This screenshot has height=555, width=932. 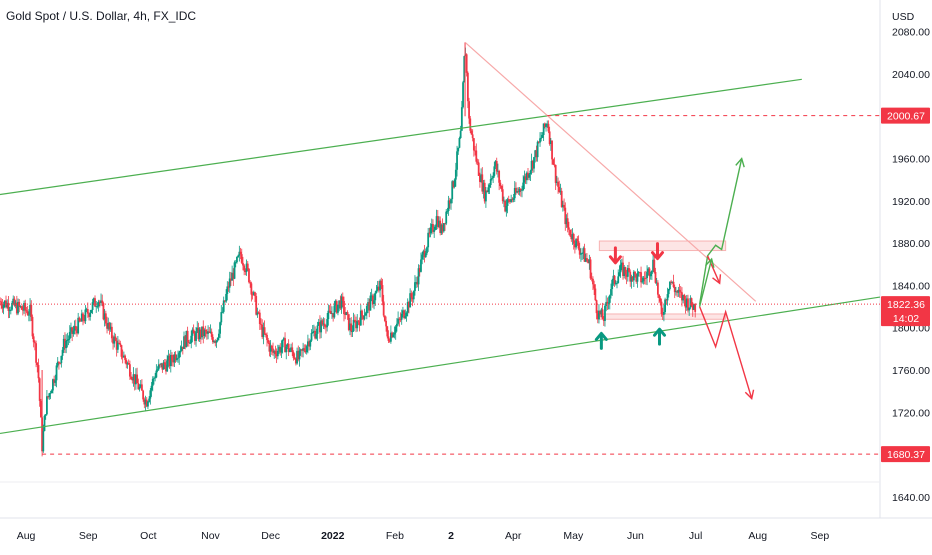 What do you see at coordinates (749, 394) in the screenshot?
I see `scenario-arrowhead-icon` at bounding box center [749, 394].